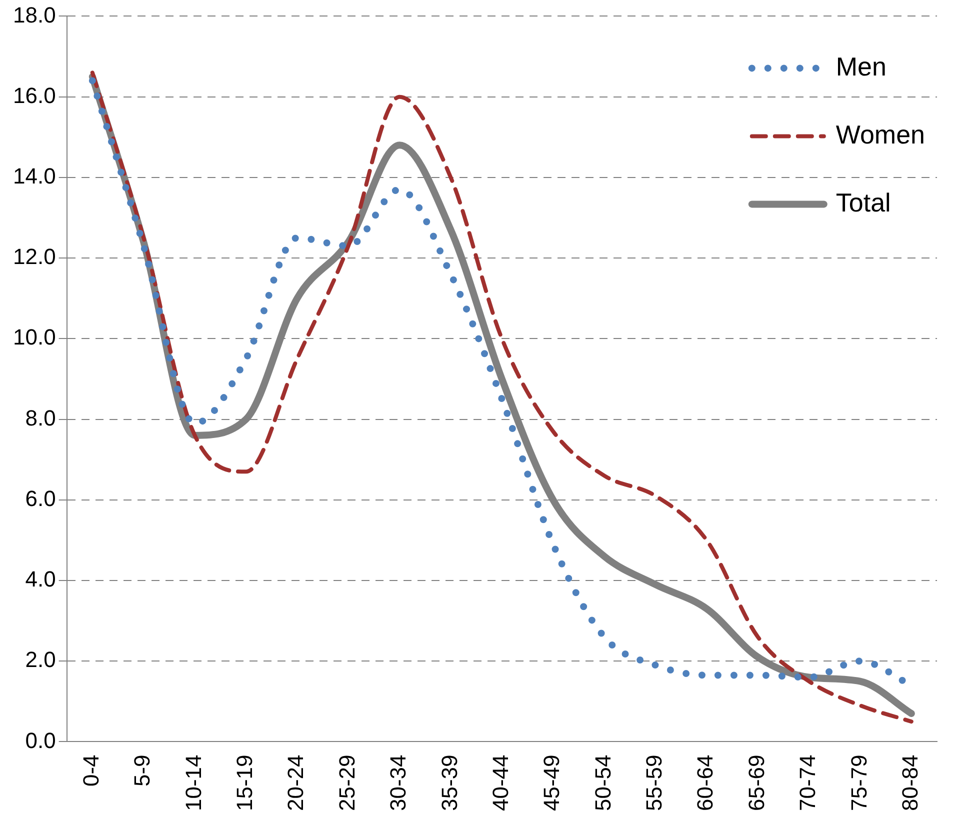  Describe the element at coordinates (40, 417) in the screenshot. I see `y-tick-label: 8.0` at that location.